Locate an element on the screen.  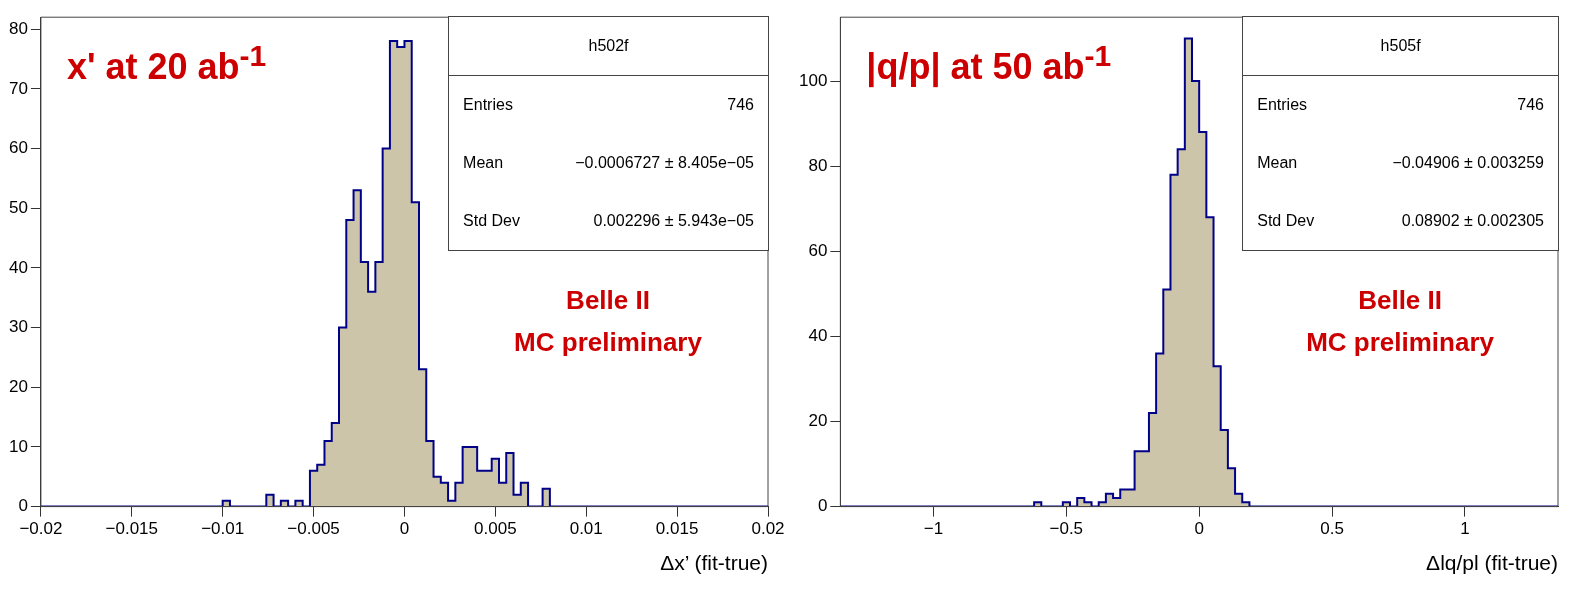
y-tick-label: 10 is located at coordinates (18, 446).